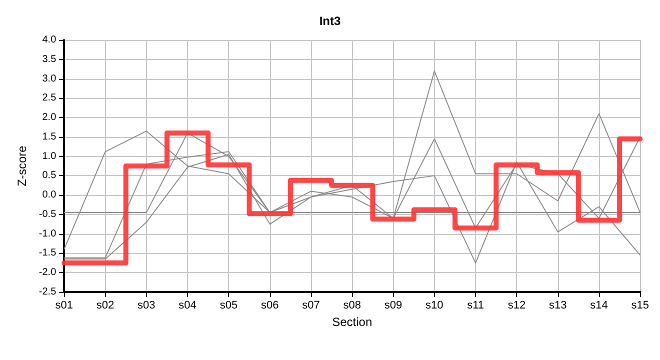  Describe the element at coordinates (640, 306) in the screenshot. I see `x-tick-label: s15` at that location.